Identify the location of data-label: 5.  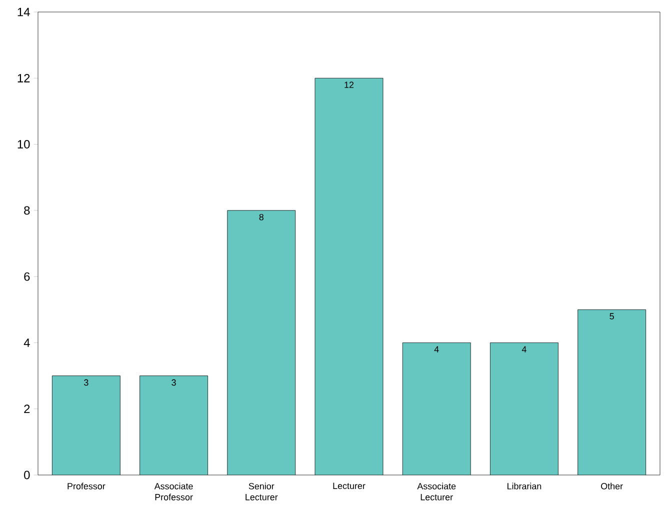
(612, 316).